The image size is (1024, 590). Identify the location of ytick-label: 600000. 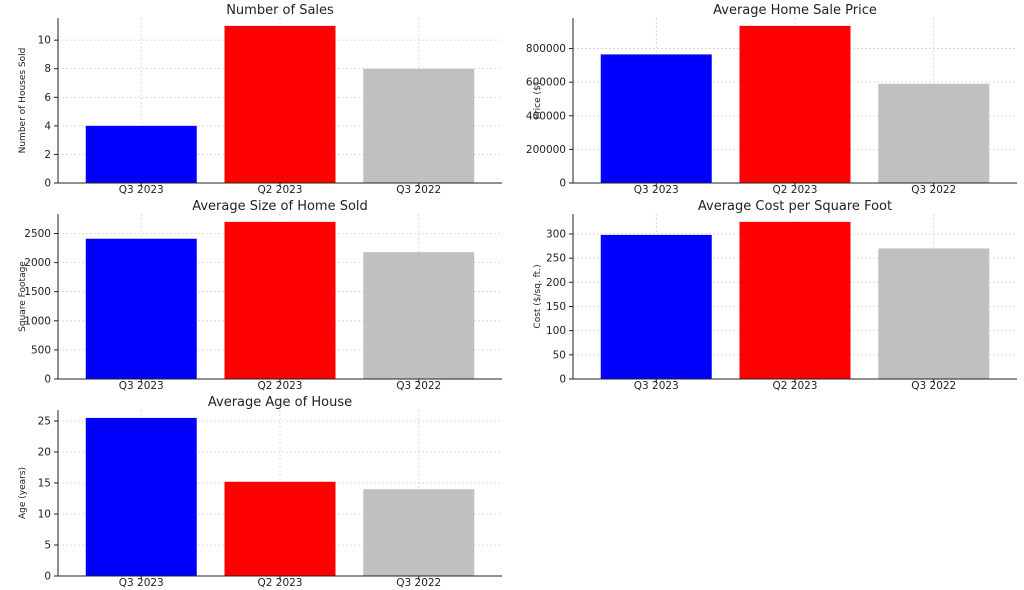
(546, 83).